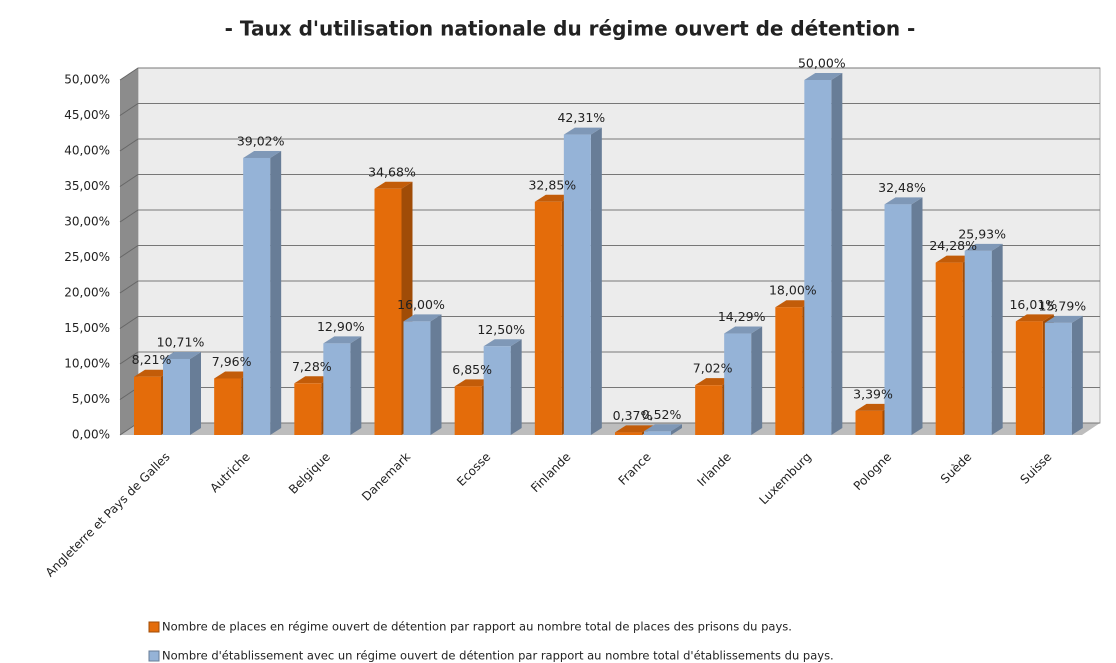 Image resolution: width=1116 pixels, height=663 pixels. I want to click on data-label: 16,01%, so click(1033, 304).